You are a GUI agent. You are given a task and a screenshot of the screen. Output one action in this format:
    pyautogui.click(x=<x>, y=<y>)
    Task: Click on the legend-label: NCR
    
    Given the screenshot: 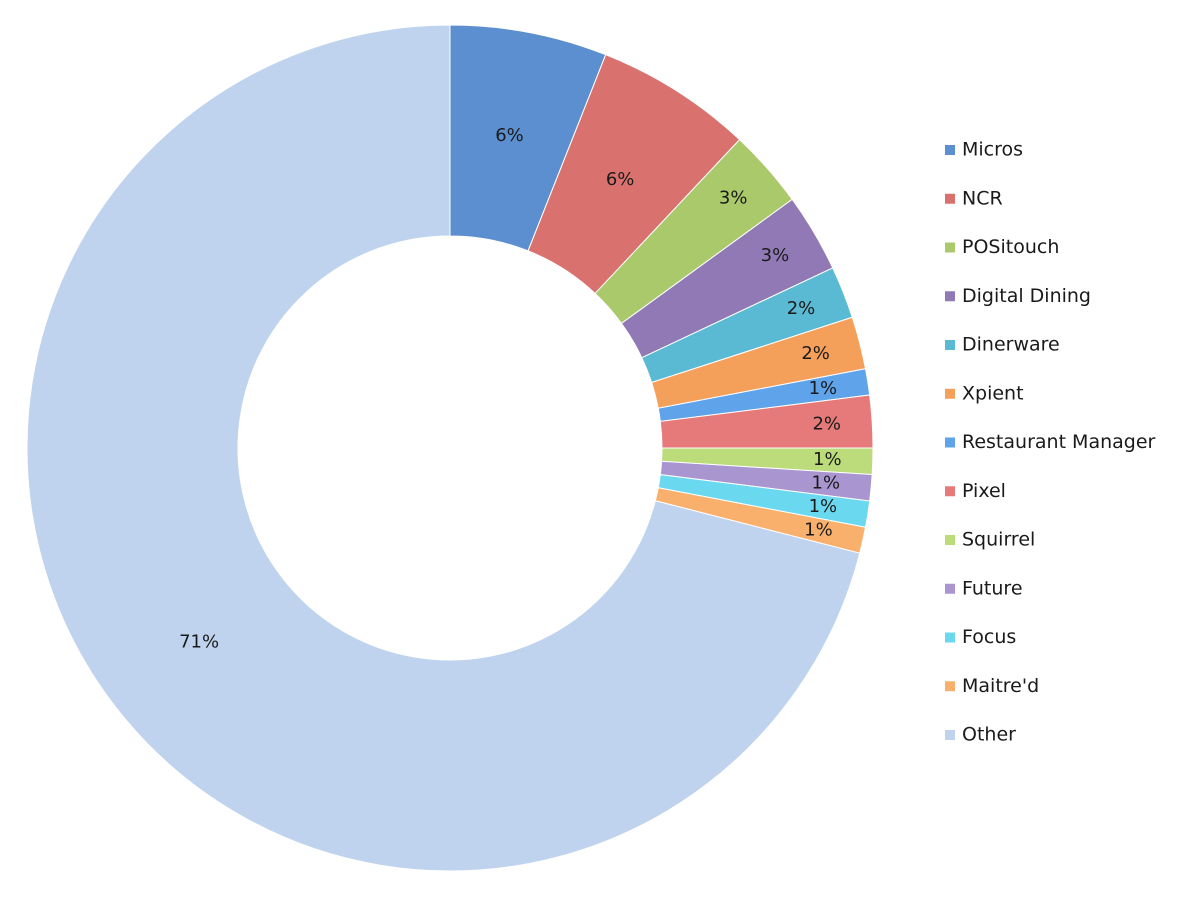 What is the action you would take?
    pyautogui.click(x=982, y=198)
    